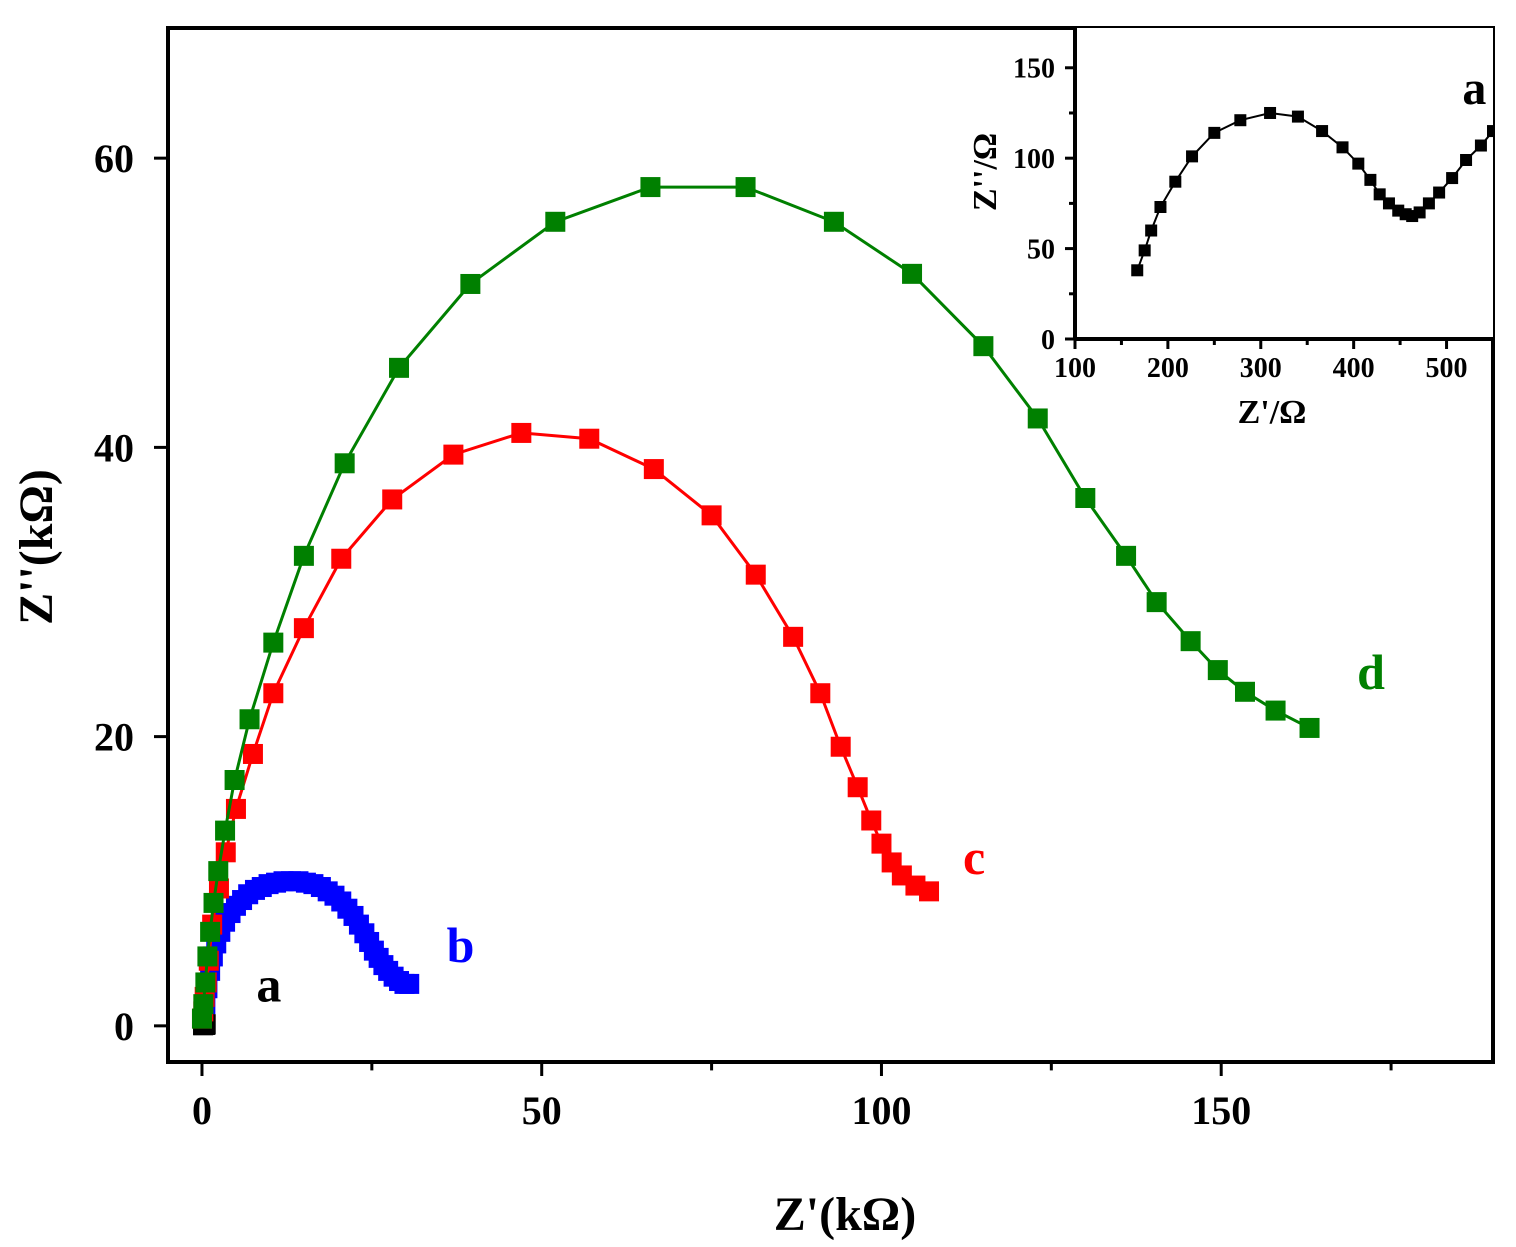 The height and width of the screenshot is (1247, 1516). I want to click on main-series-label-d: d, so click(1371, 672).